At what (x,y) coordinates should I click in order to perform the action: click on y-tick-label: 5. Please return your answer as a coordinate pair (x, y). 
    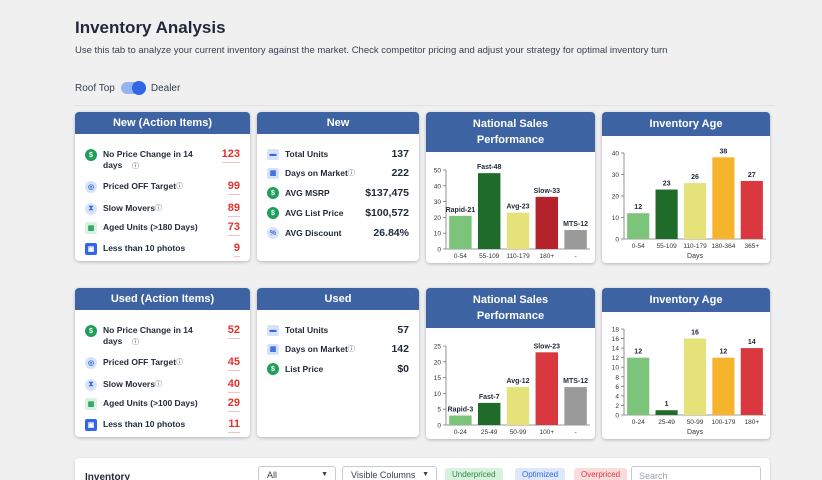
    Looking at the image, I should click on (439, 410).